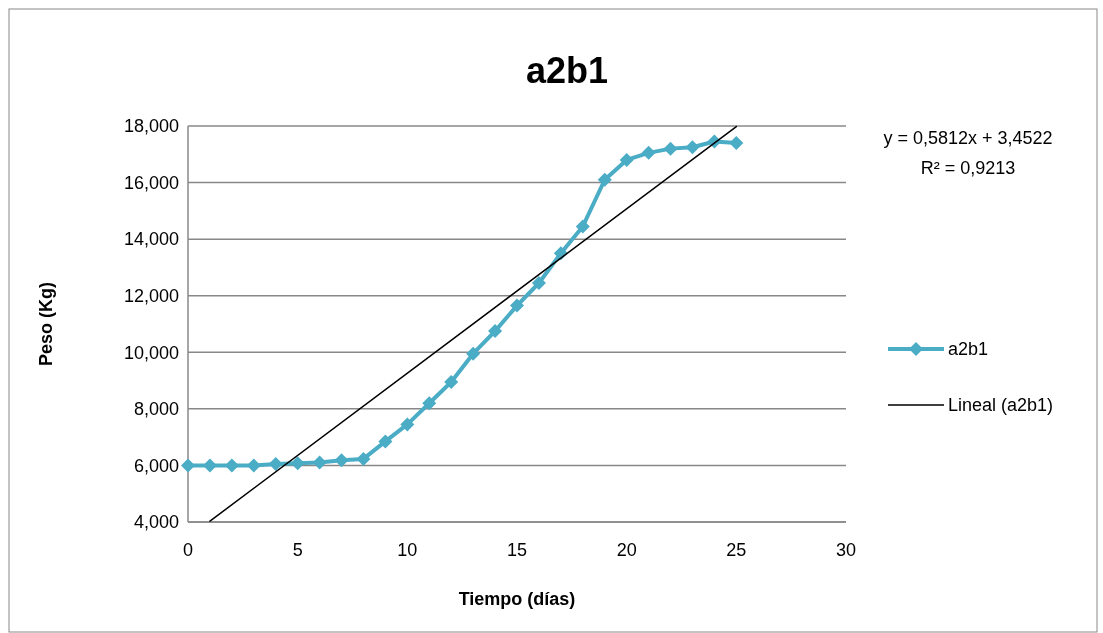 The image size is (1103, 633). I want to click on legend-label: a2b1, so click(968, 349).